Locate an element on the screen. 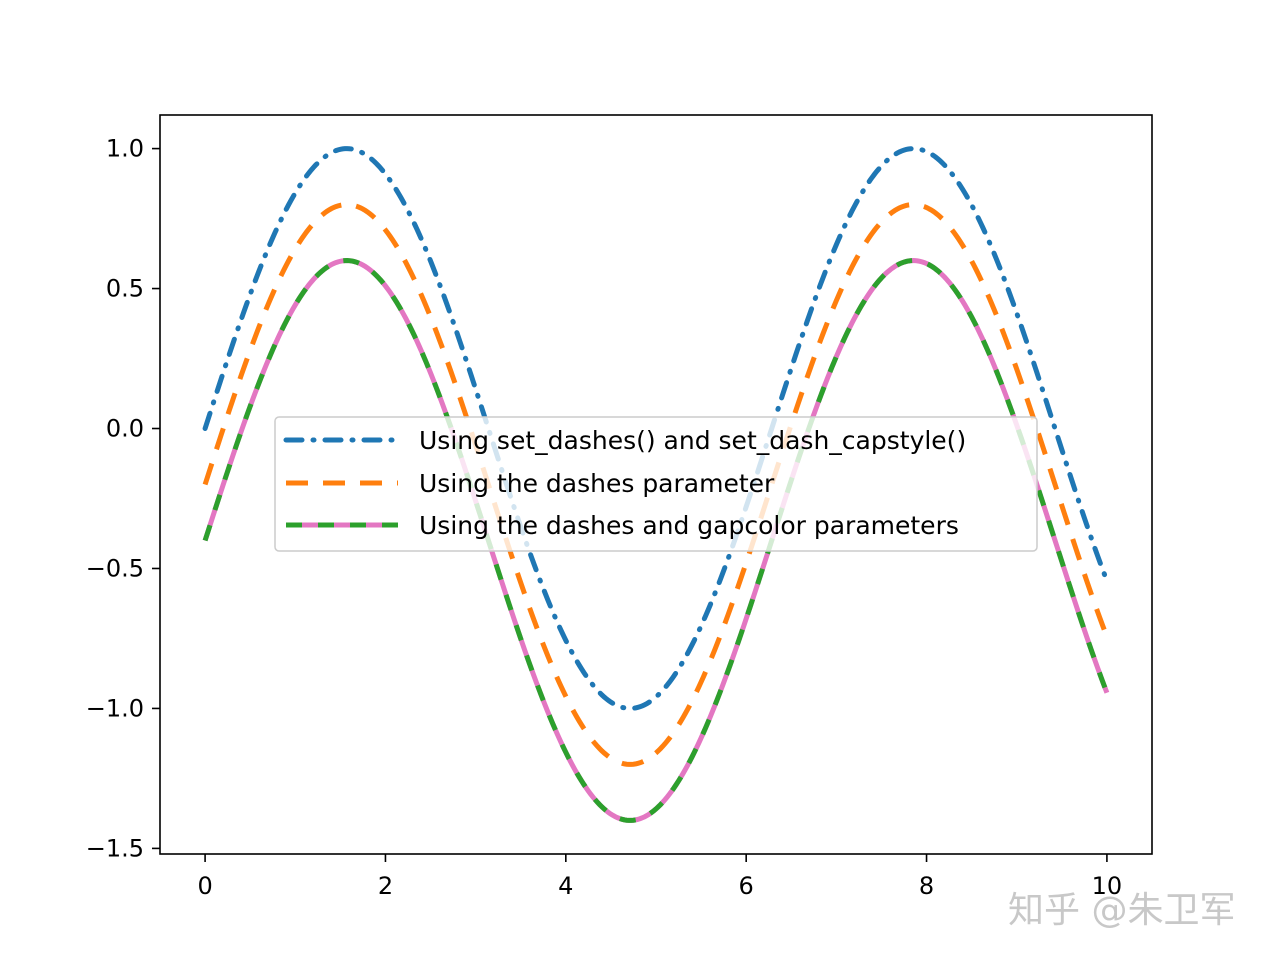 Image resolution: width=1280 pixels, height=960 pixels. y-tick-label: −1.0 is located at coordinates (115, 708).